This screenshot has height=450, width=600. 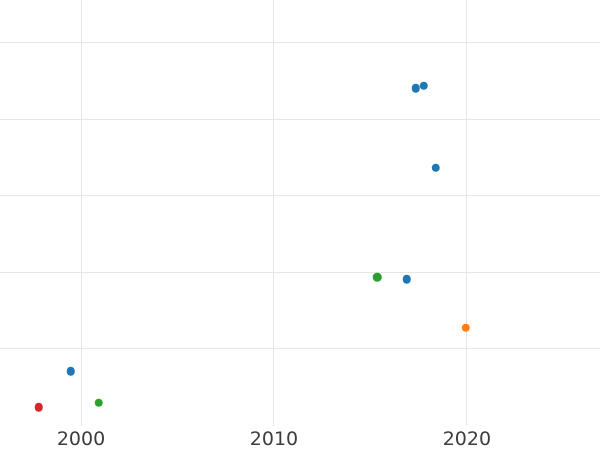 What do you see at coordinates (466, 327) in the screenshot?
I see `data-point-orange` at bounding box center [466, 327].